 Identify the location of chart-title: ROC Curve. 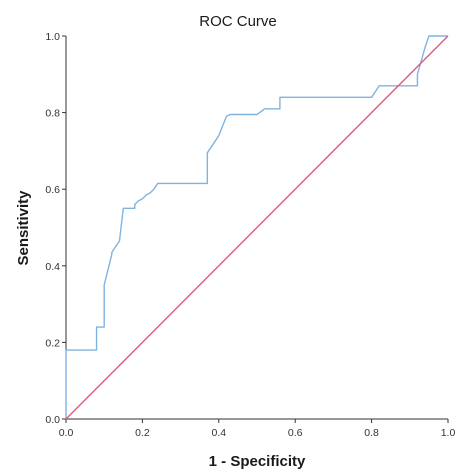
(238, 21).